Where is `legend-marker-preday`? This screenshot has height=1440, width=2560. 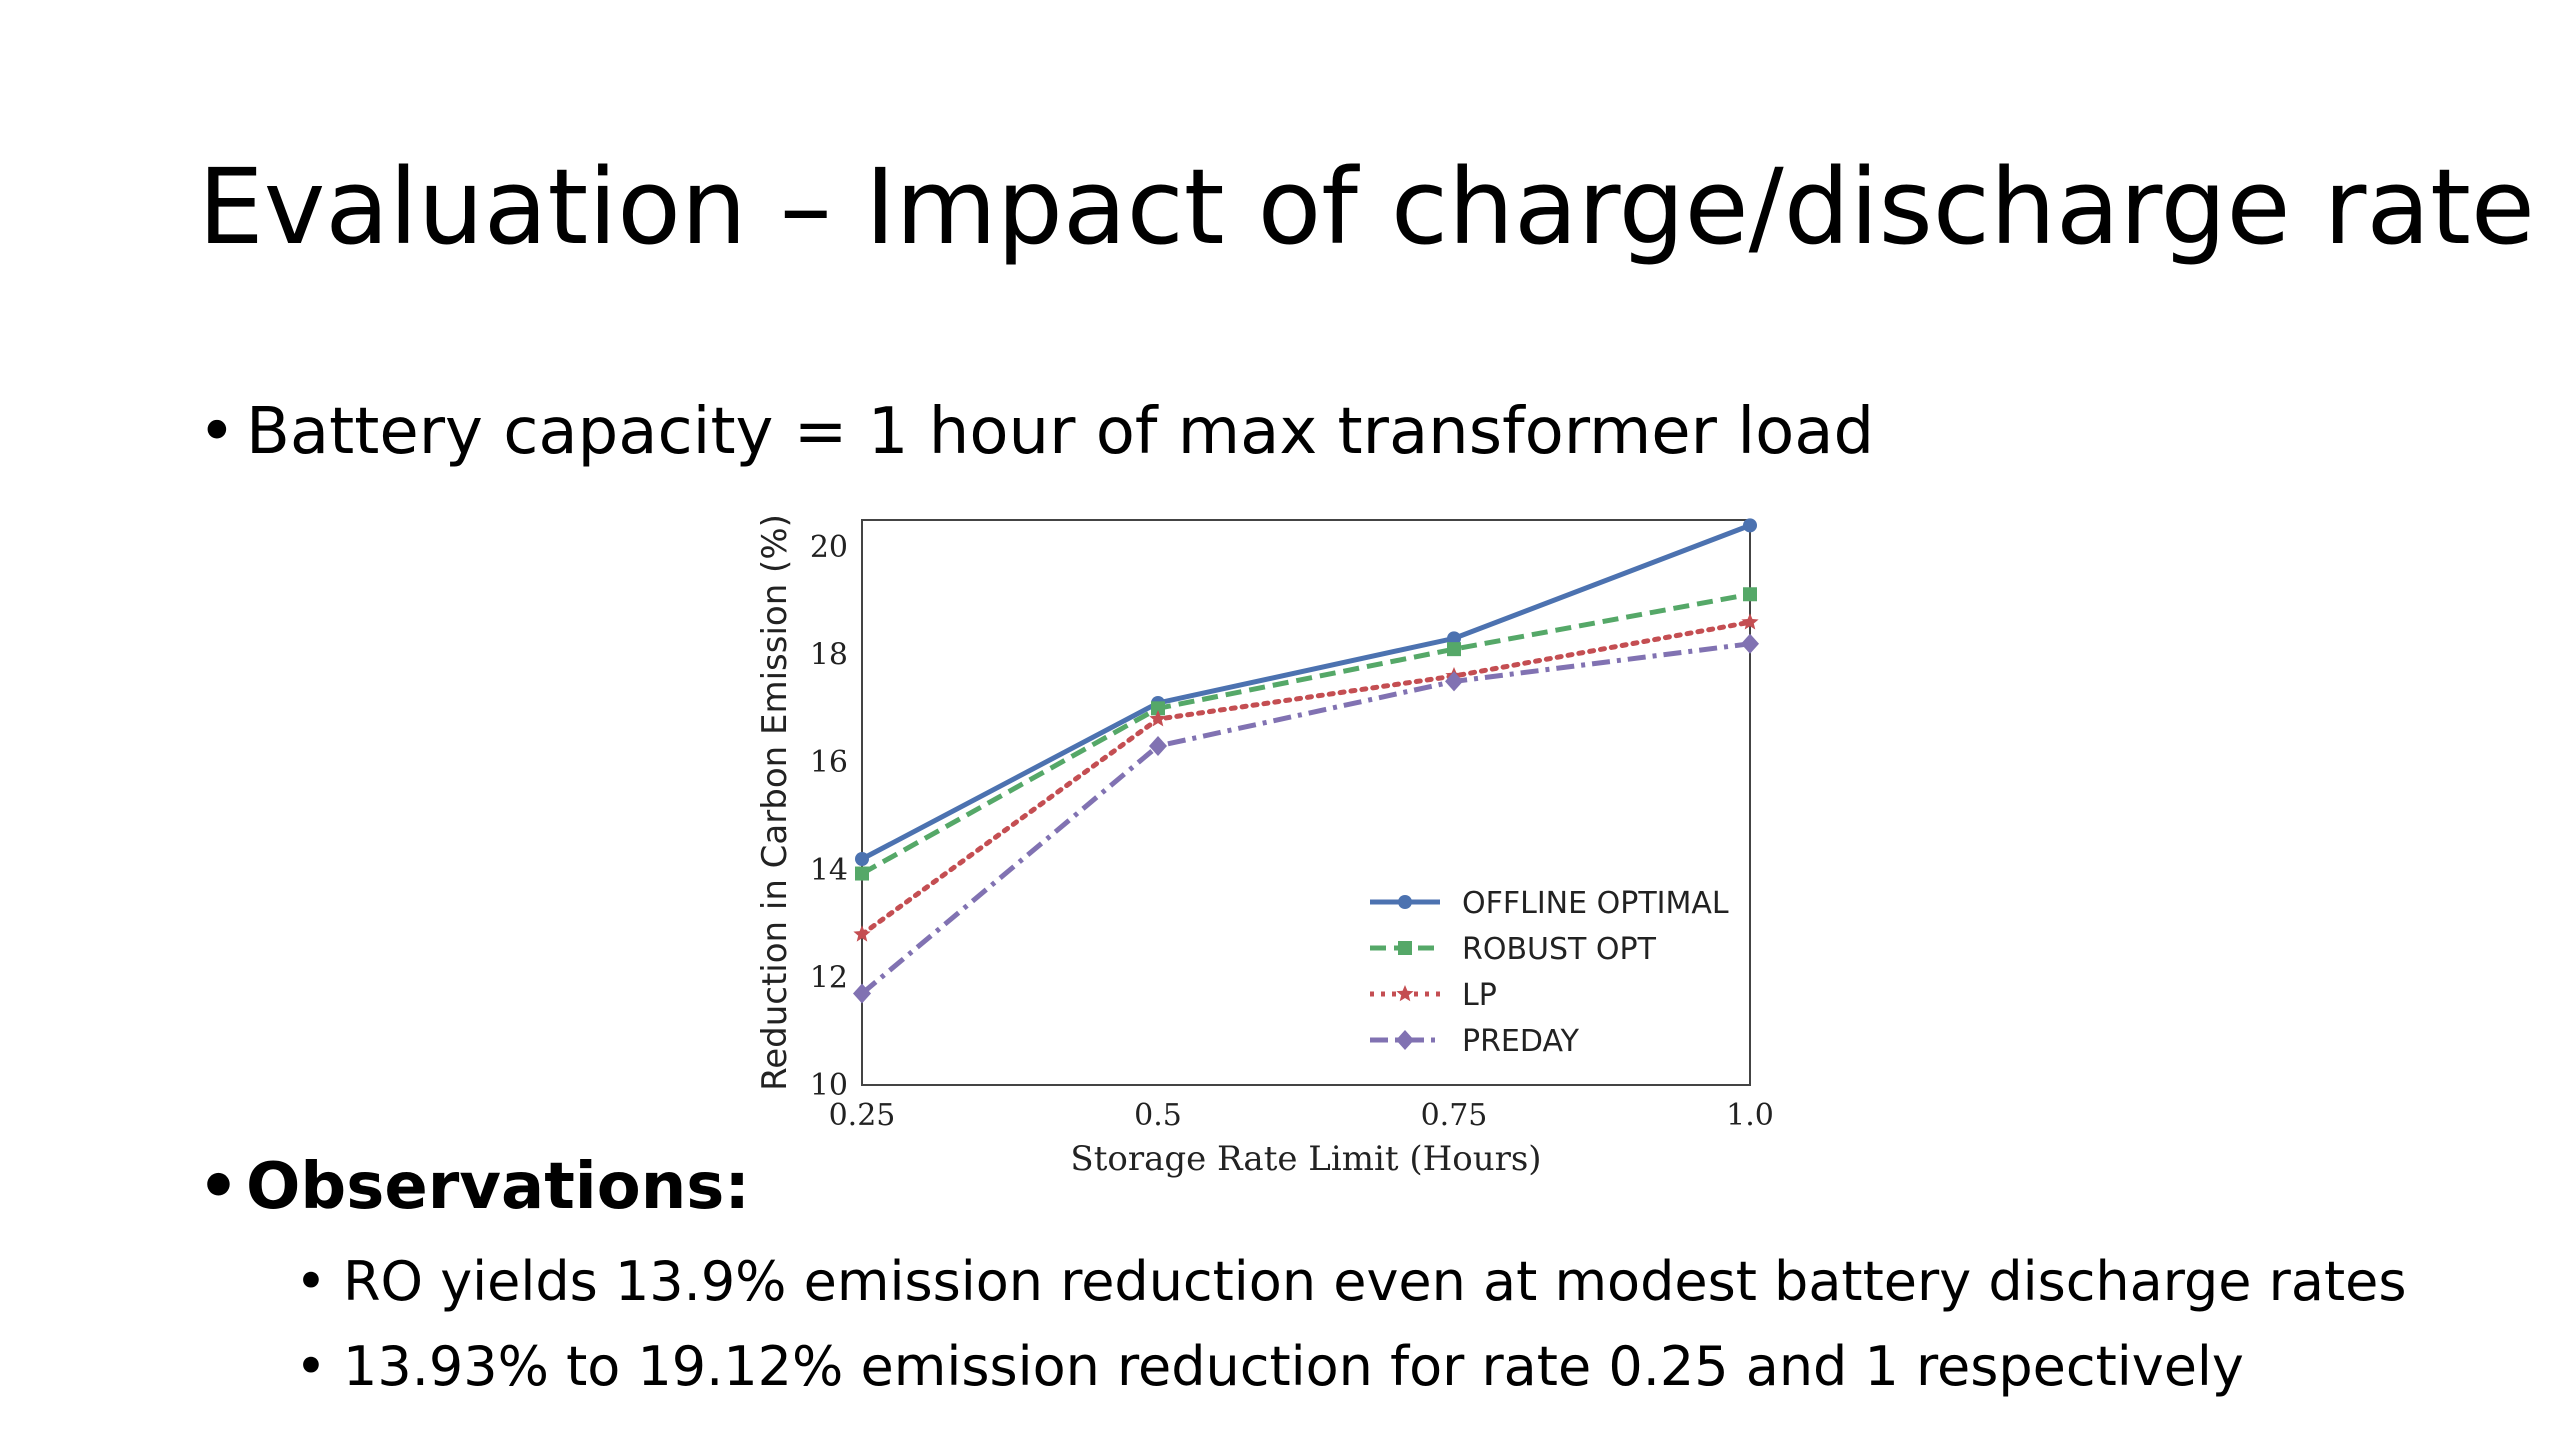 legend-marker-preday is located at coordinates (1405, 1040).